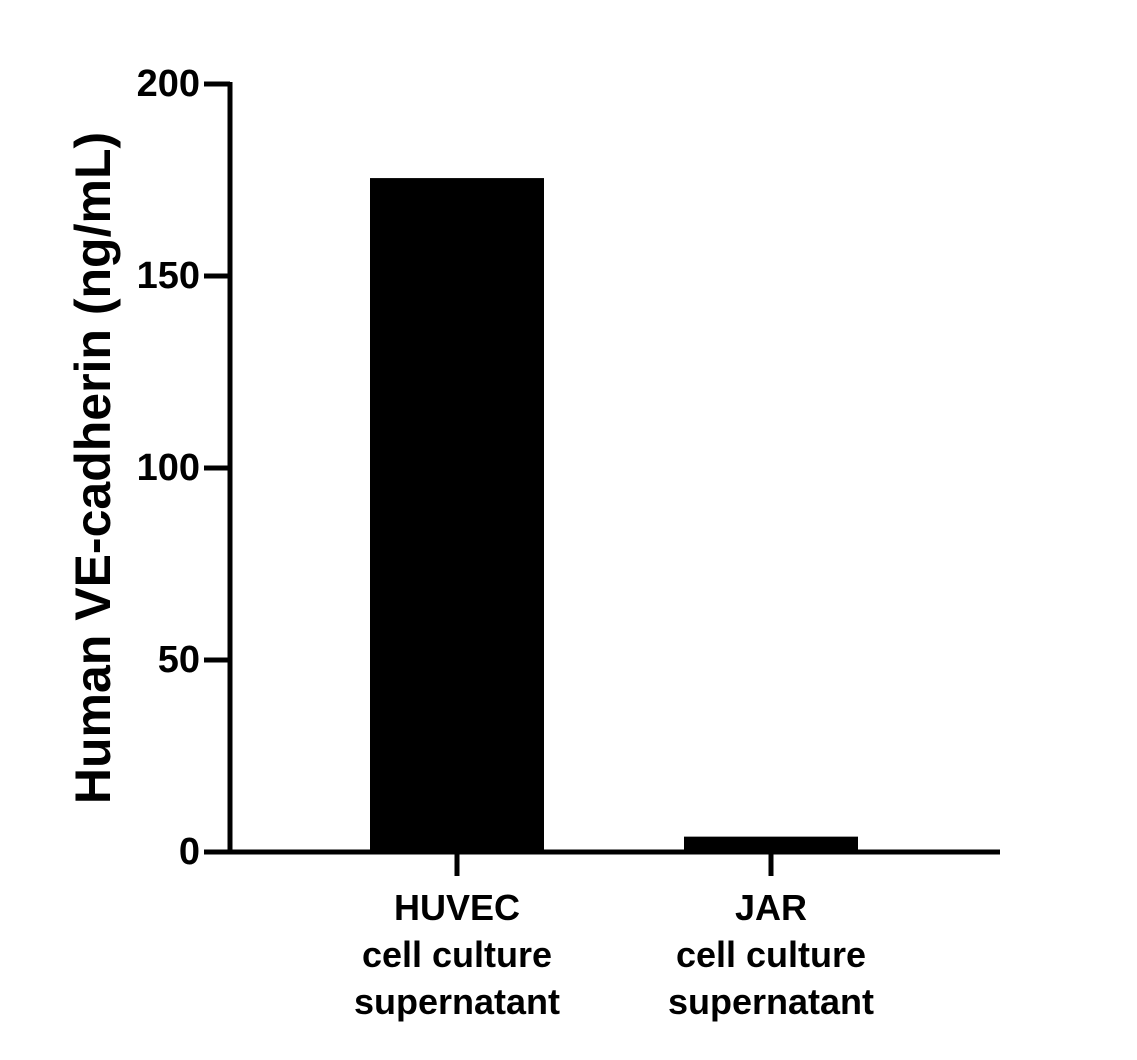  I want to click on x-category-label-0-line-1: cell culture, so click(457, 954).